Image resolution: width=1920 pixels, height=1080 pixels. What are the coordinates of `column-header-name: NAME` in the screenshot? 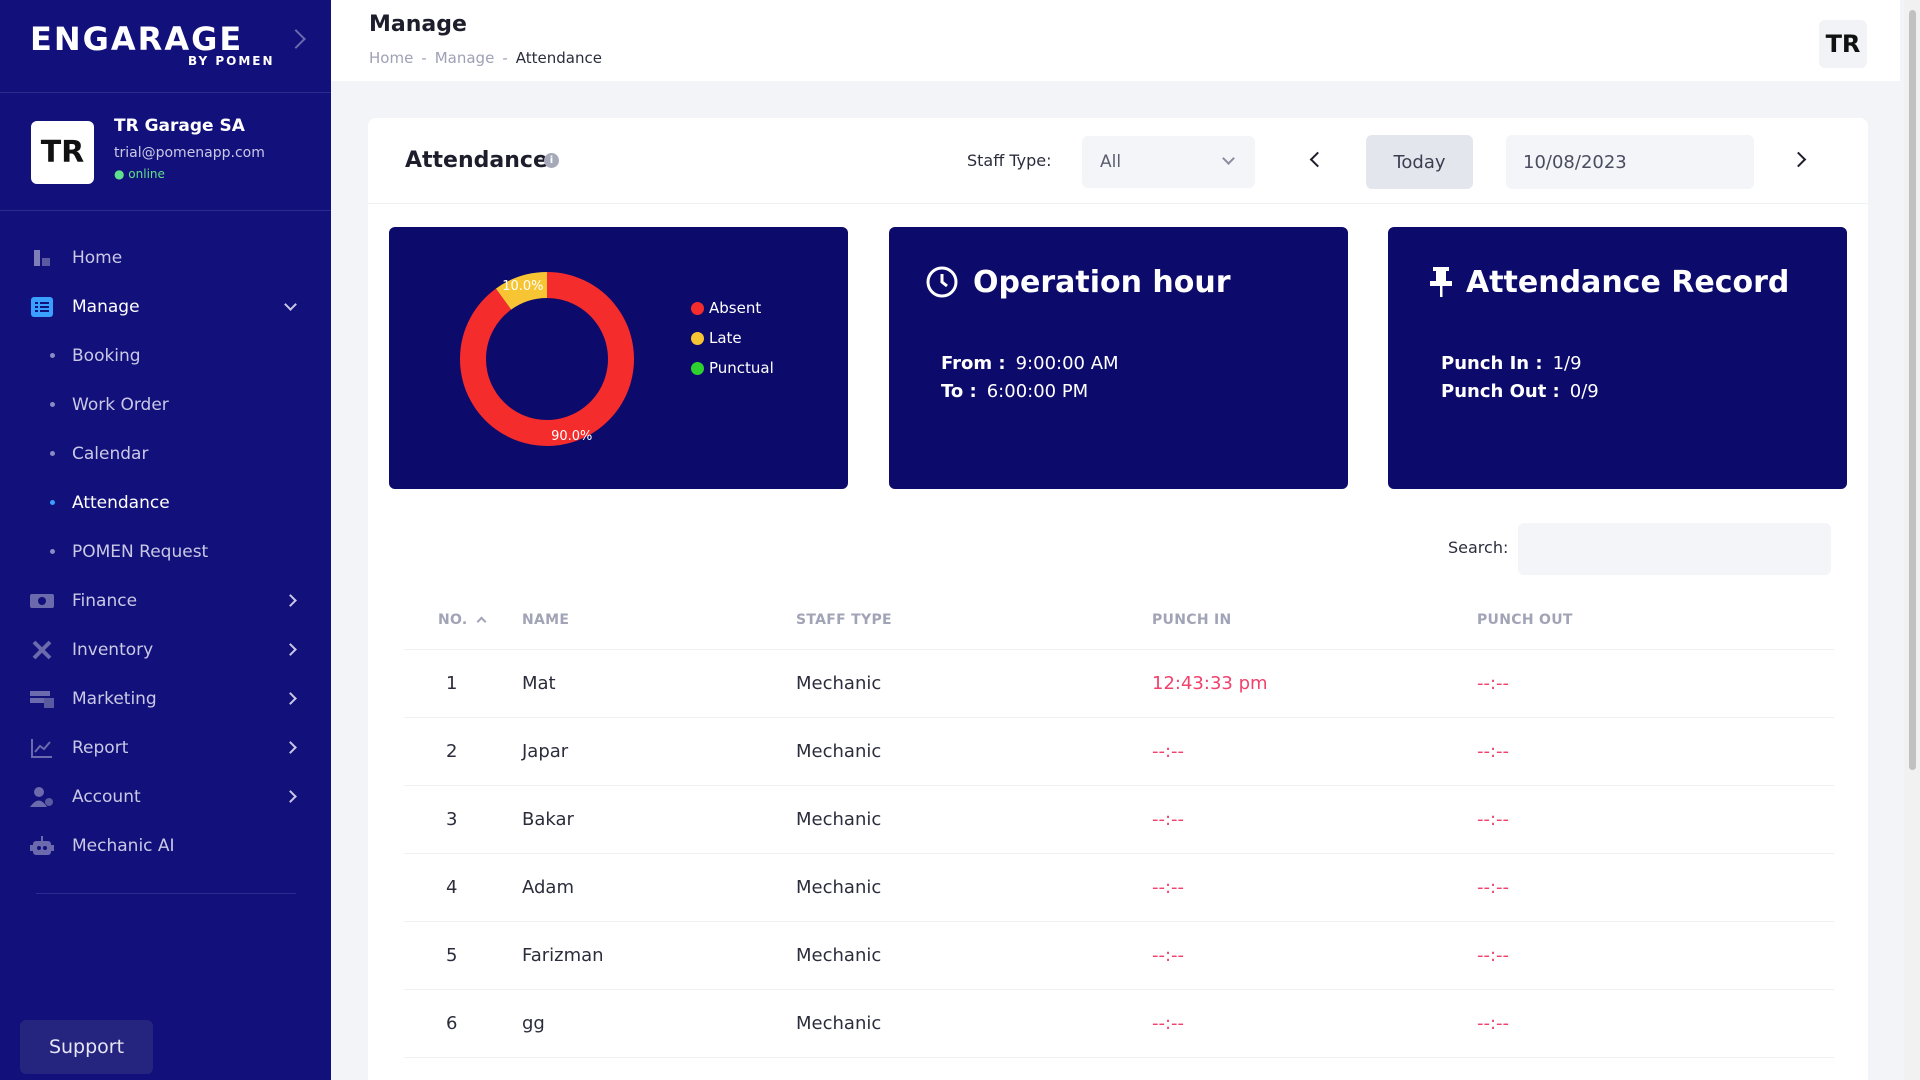 It's located at (546, 619).